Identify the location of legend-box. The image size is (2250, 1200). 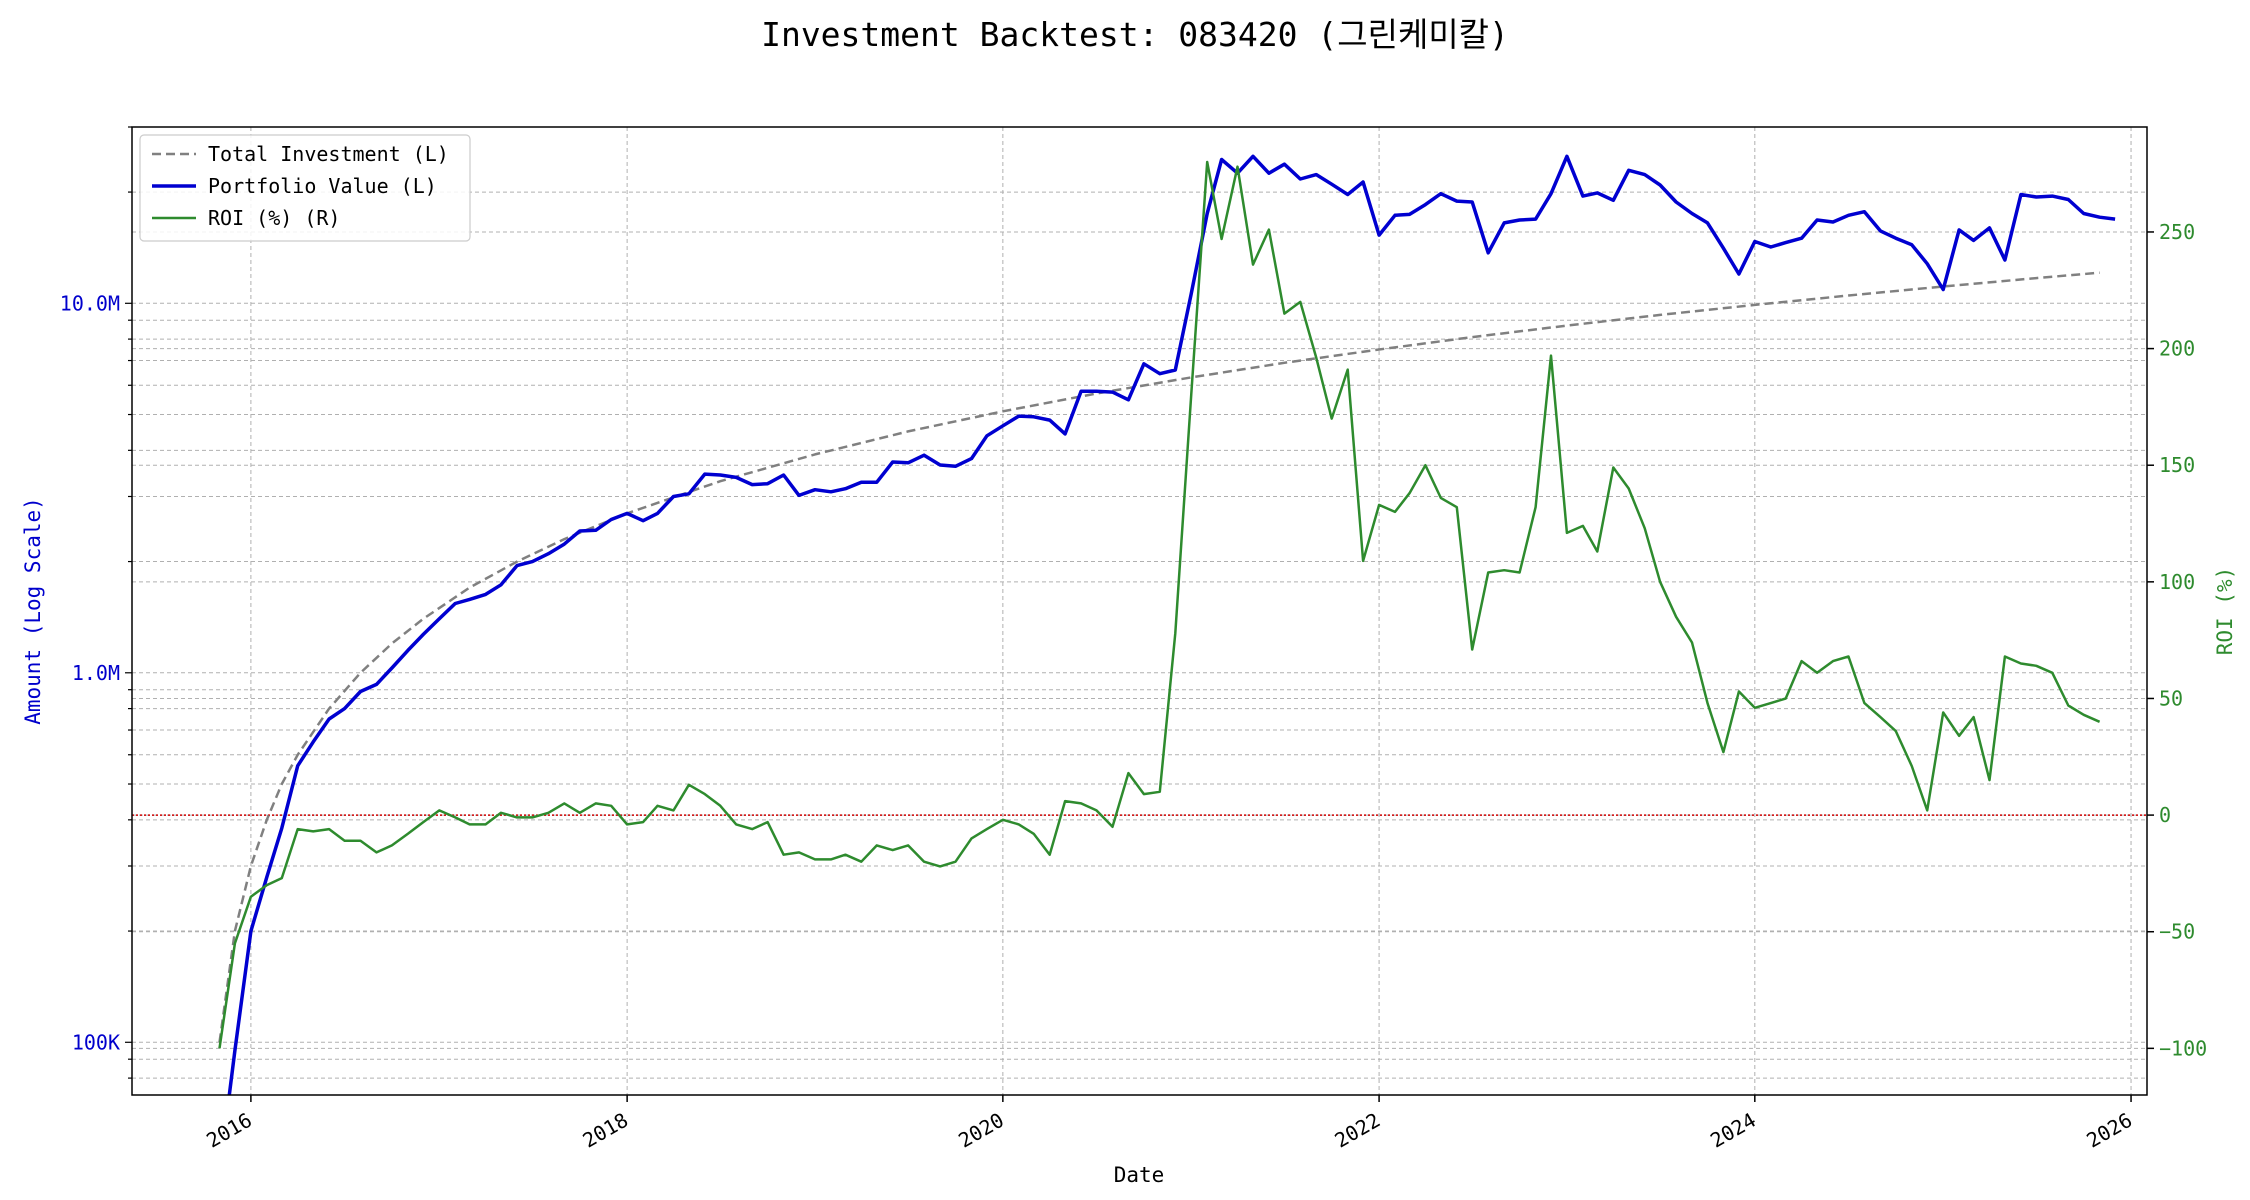
(305, 188).